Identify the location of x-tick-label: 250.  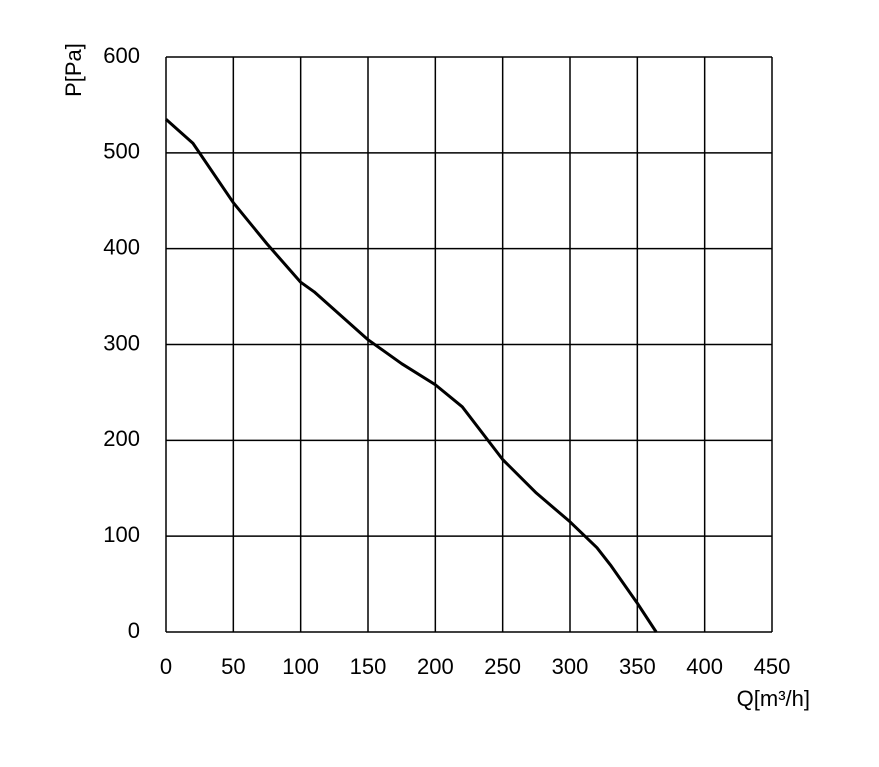
(502, 666).